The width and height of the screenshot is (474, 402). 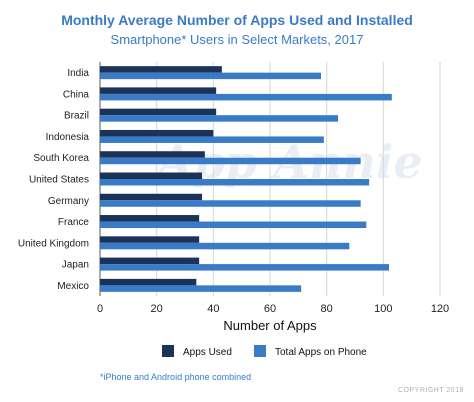 What do you see at coordinates (176, 377) in the screenshot?
I see `footnote: *iPhone and Android phone combined` at bounding box center [176, 377].